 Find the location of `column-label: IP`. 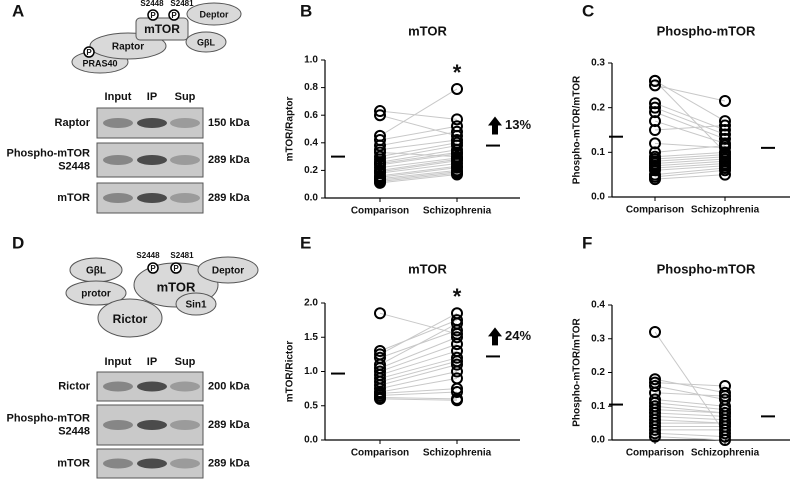

column-label: IP is located at coordinates (152, 362).